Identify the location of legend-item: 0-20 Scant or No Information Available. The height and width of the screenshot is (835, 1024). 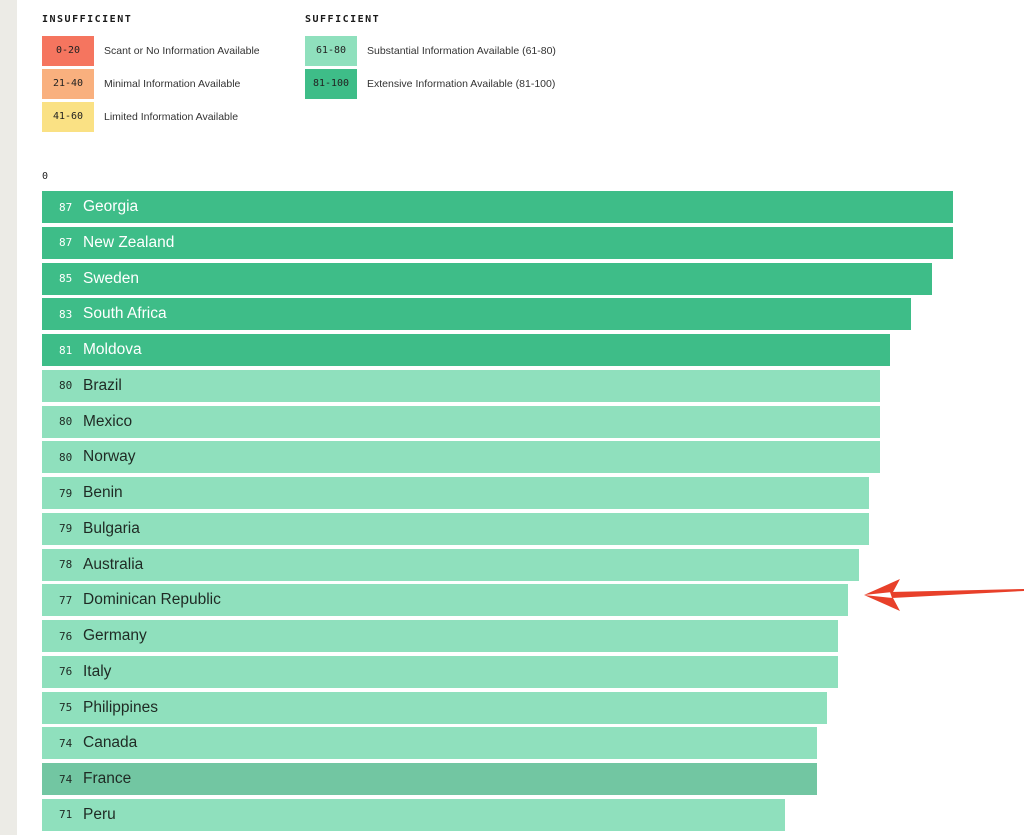
(151, 50).